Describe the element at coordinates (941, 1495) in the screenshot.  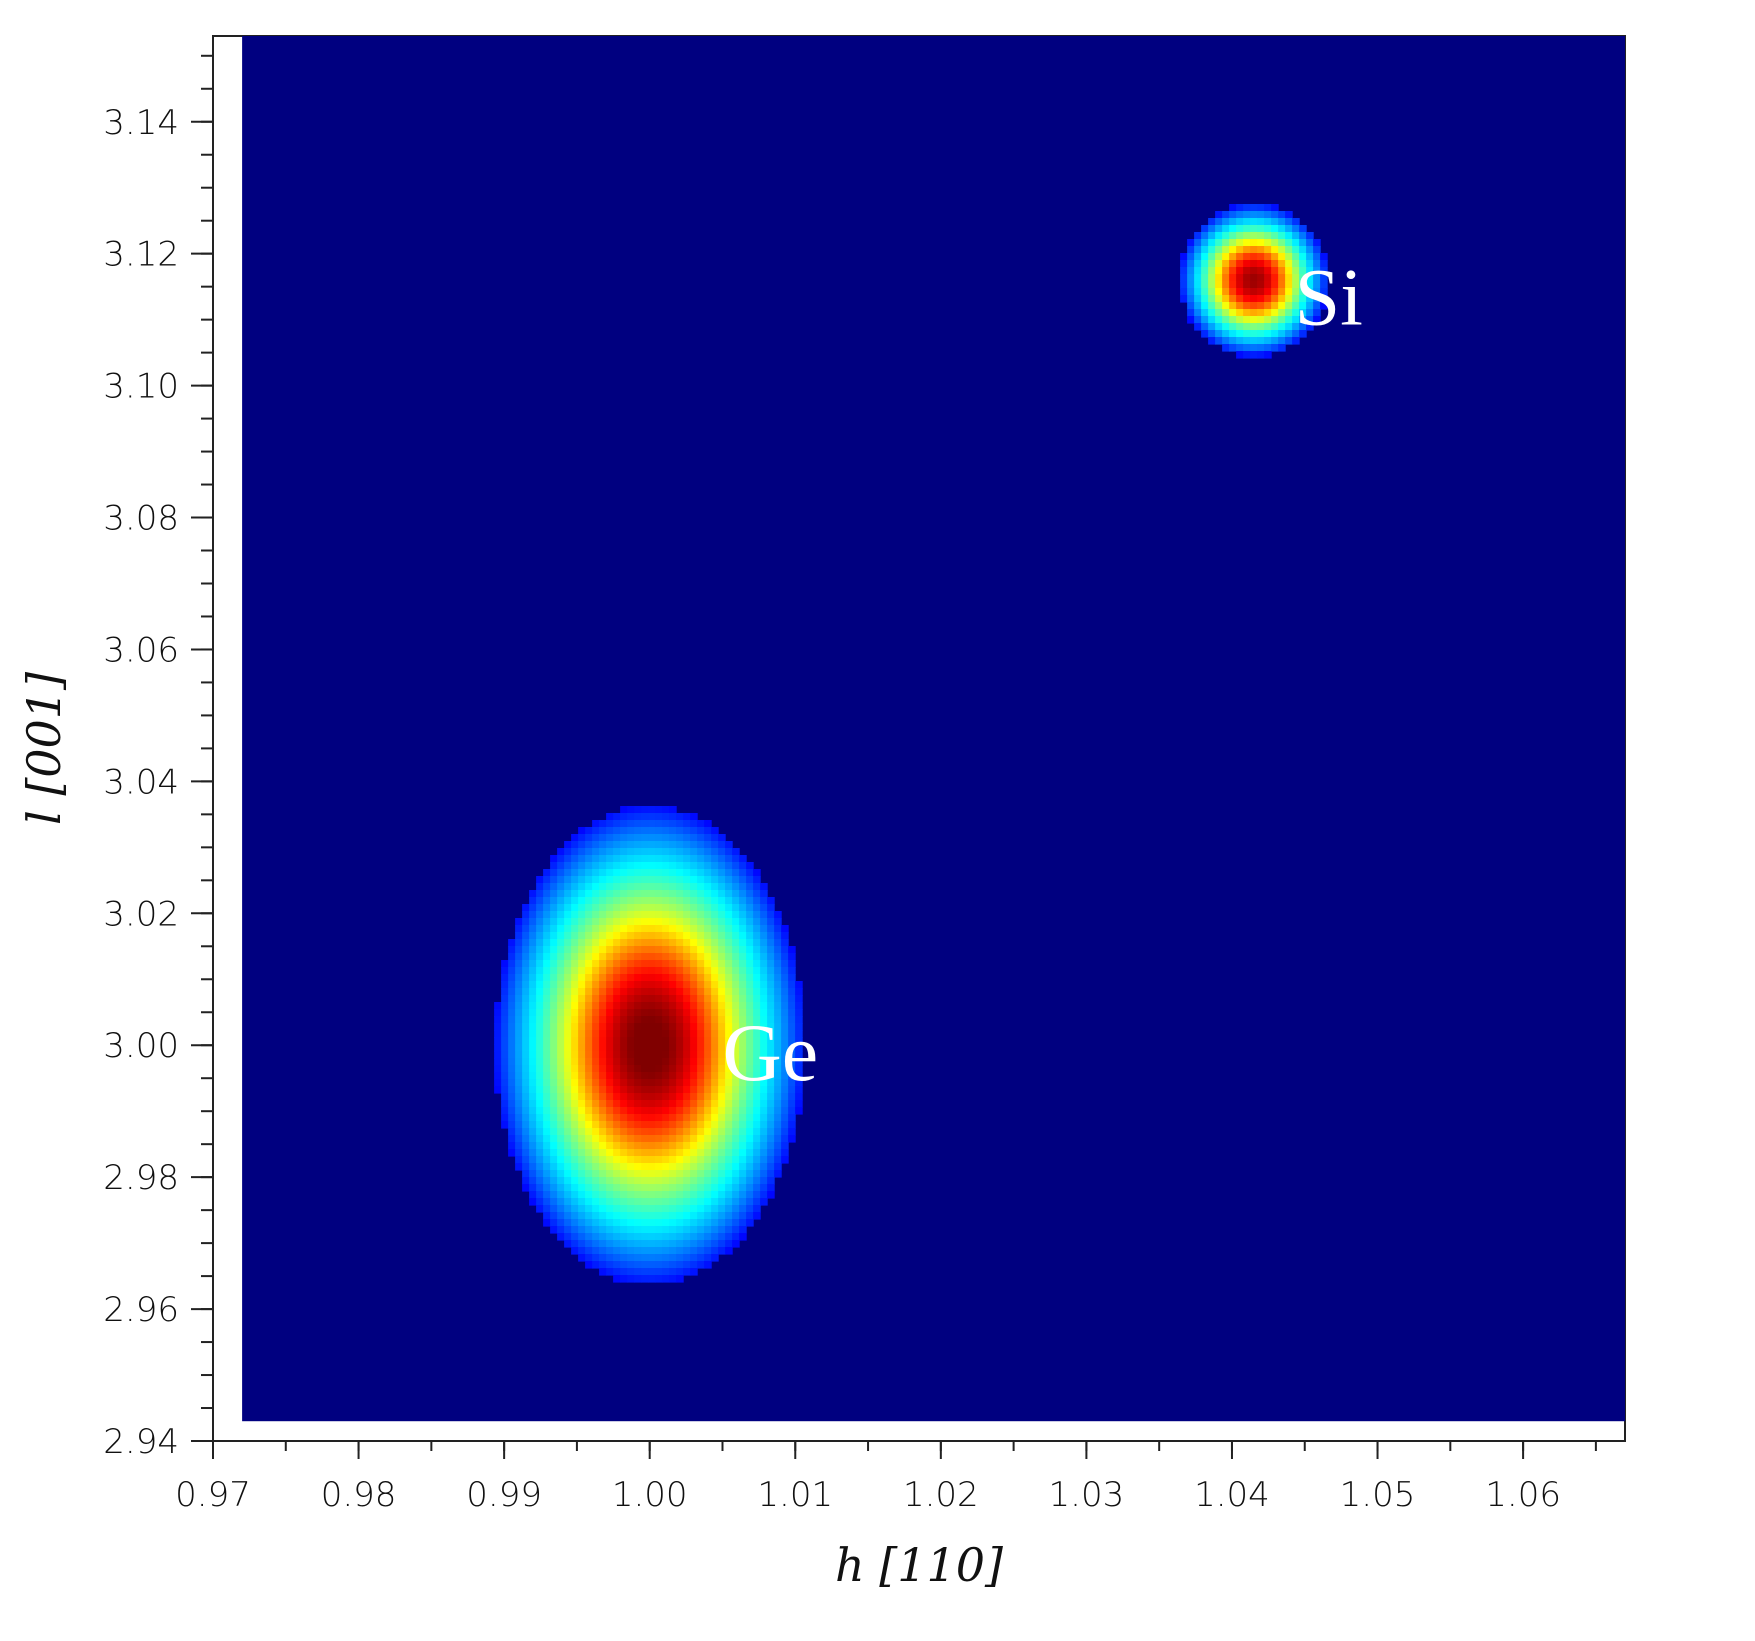
I see `x-tick-label: 1.02` at that location.